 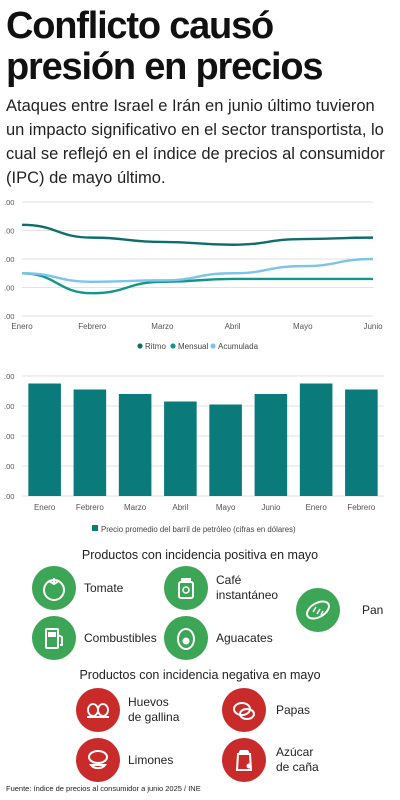 I want to click on avocado-icon, so click(x=186, y=638).